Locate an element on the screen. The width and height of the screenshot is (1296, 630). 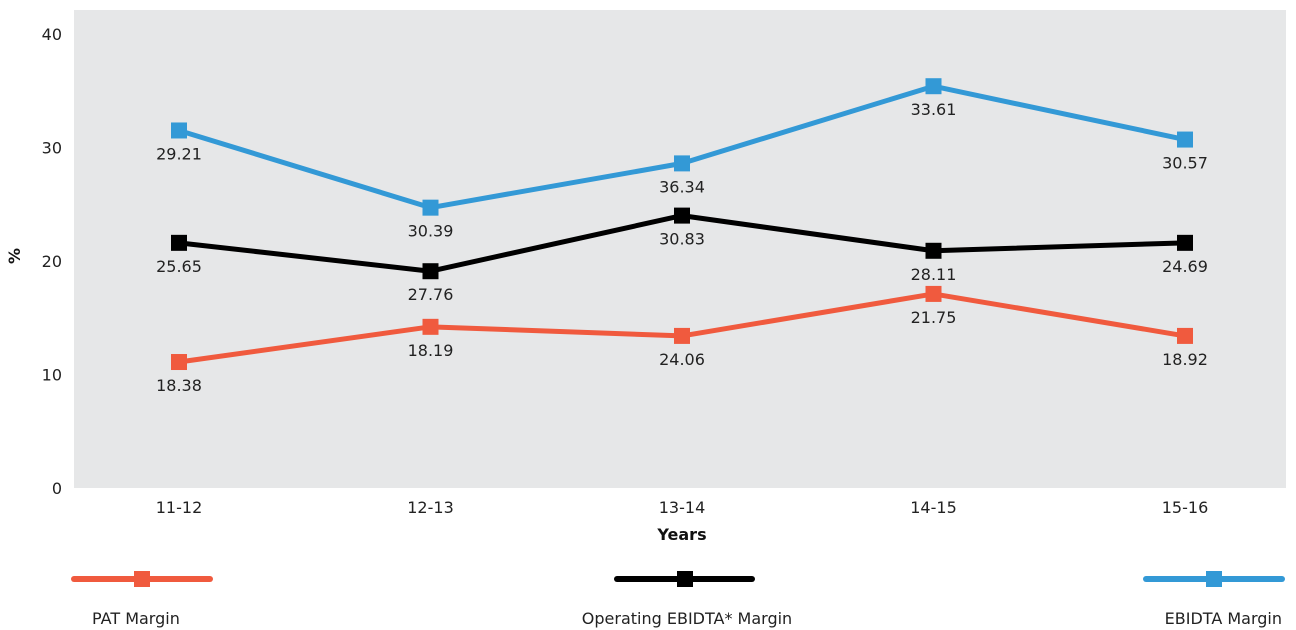
data-label: 21.75 is located at coordinates (934, 317).